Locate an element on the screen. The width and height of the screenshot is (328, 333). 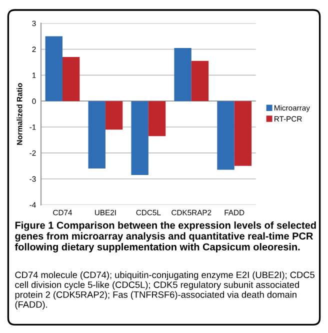
text: Figure 1 Comparison between the expression levels of selected genes from microarray analysis and quantitative real-time PCR following dietary supplementation with Capsicum oleoresin. is located at coordinates (165, 236).